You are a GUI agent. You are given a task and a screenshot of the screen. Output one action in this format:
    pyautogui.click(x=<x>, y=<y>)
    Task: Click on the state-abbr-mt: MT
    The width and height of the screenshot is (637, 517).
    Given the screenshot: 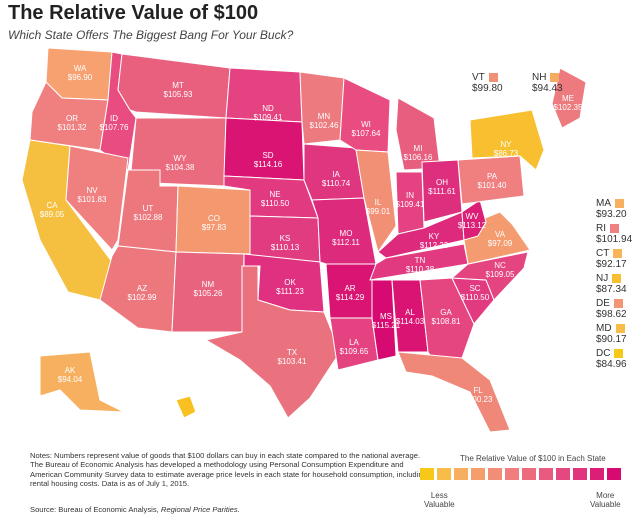 What is the action you would take?
    pyautogui.click(x=178, y=85)
    